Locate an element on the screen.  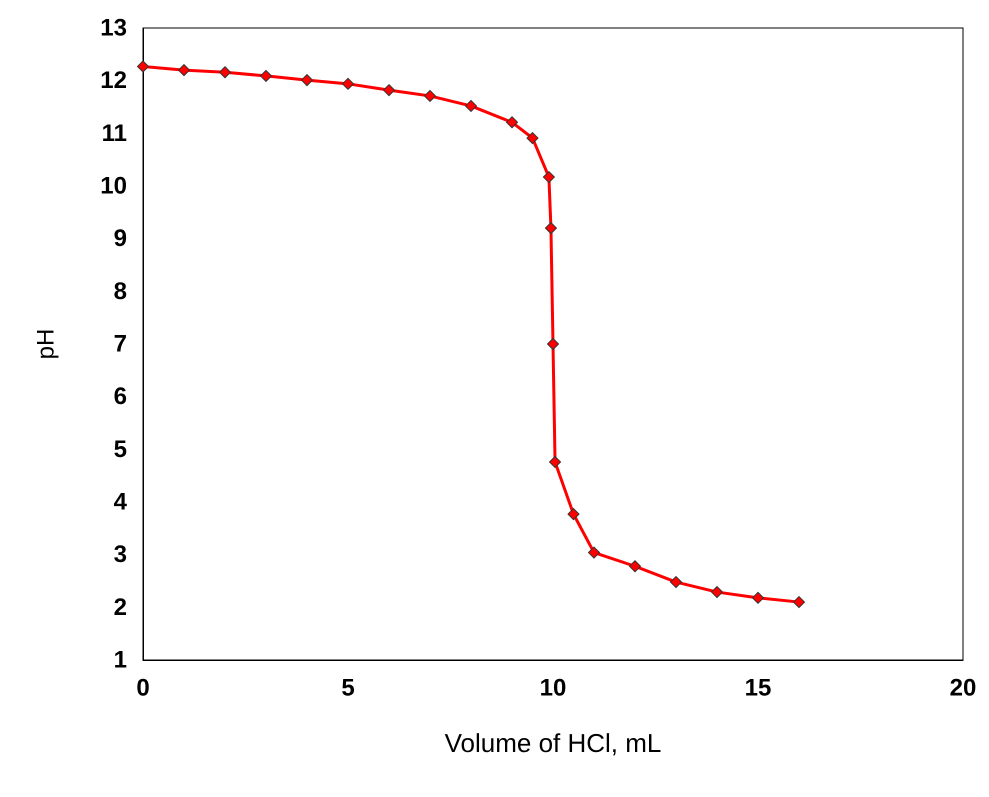
y-tick-label: 3 is located at coordinates (120, 554).